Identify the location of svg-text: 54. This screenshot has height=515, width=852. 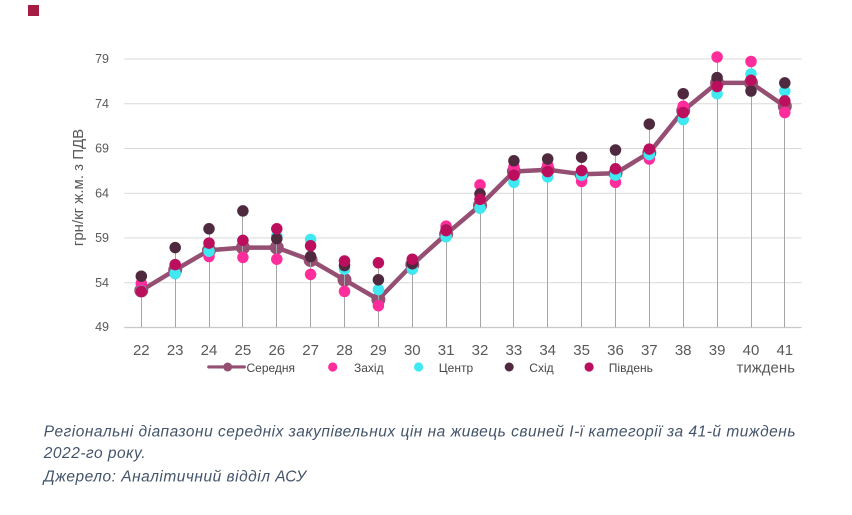
(102, 283).